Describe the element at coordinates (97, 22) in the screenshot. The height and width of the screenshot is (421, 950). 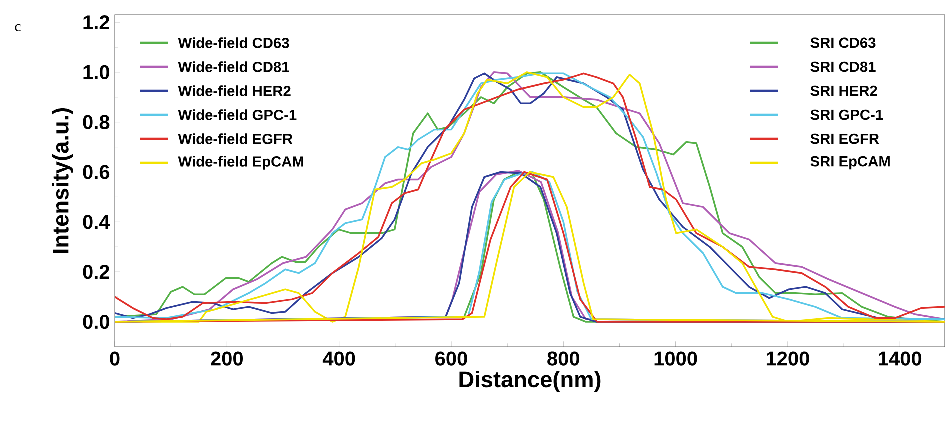
I see `y-tick-label: 1.2` at that location.